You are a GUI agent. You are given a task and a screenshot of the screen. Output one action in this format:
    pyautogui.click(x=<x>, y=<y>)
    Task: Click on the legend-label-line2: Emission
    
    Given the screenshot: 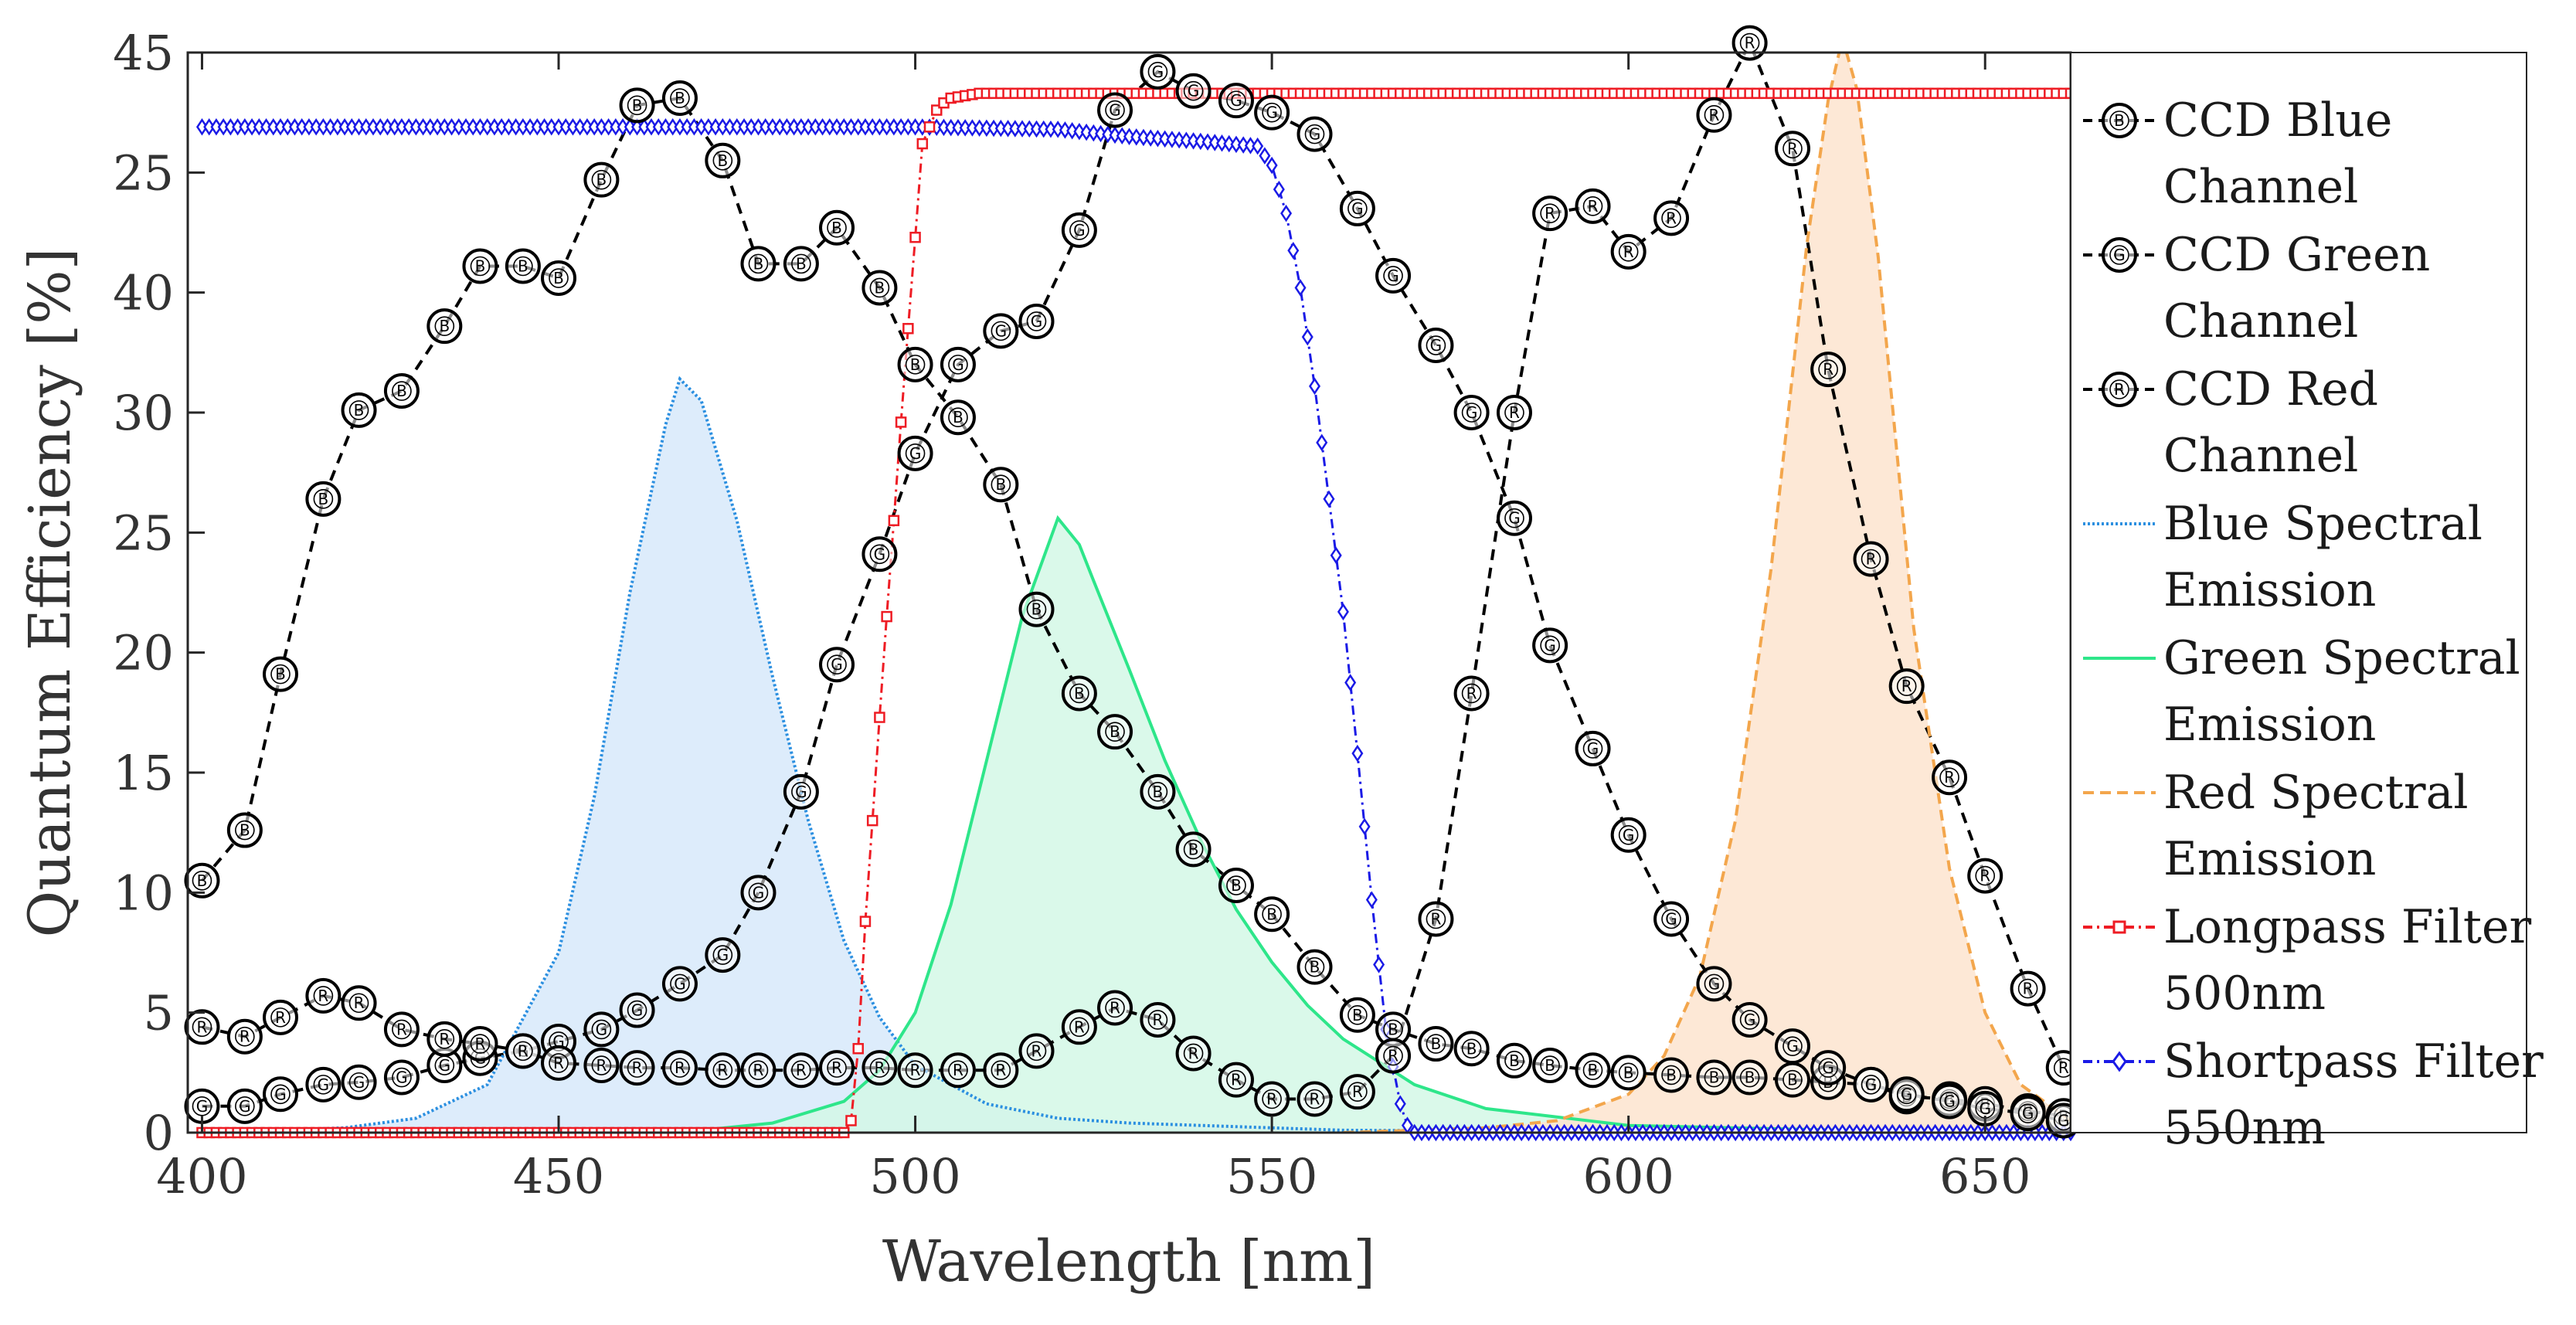 What is the action you would take?
    pyautogui.click(x=2269, y=590)
    